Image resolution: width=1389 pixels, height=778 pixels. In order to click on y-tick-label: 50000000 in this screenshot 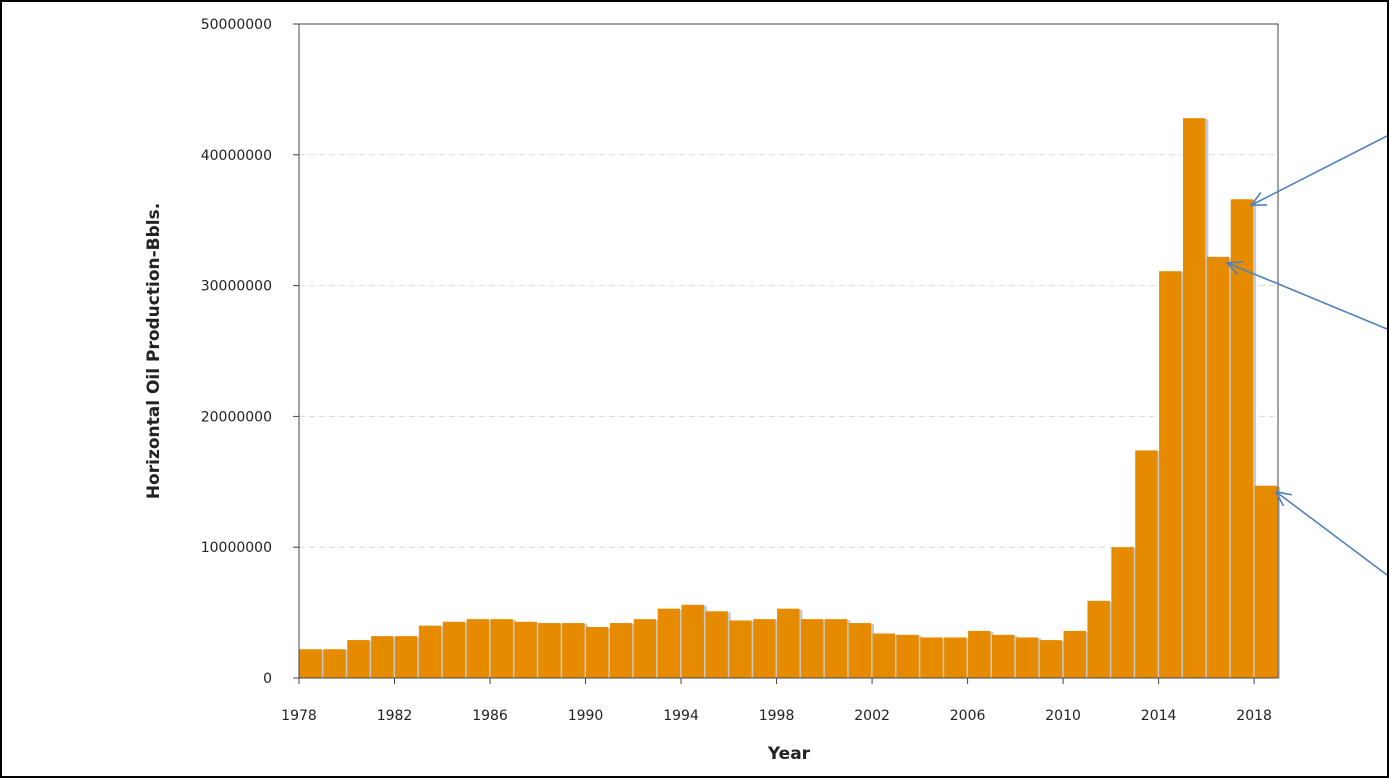, I will do `click(236, 25)`.